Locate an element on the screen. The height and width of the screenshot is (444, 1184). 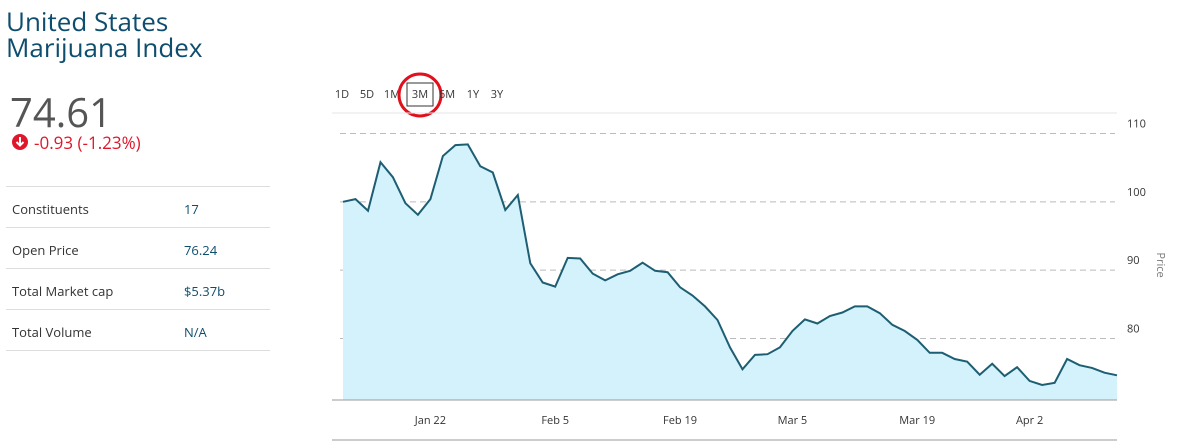
down-icon is located at coordinates (20, 142).